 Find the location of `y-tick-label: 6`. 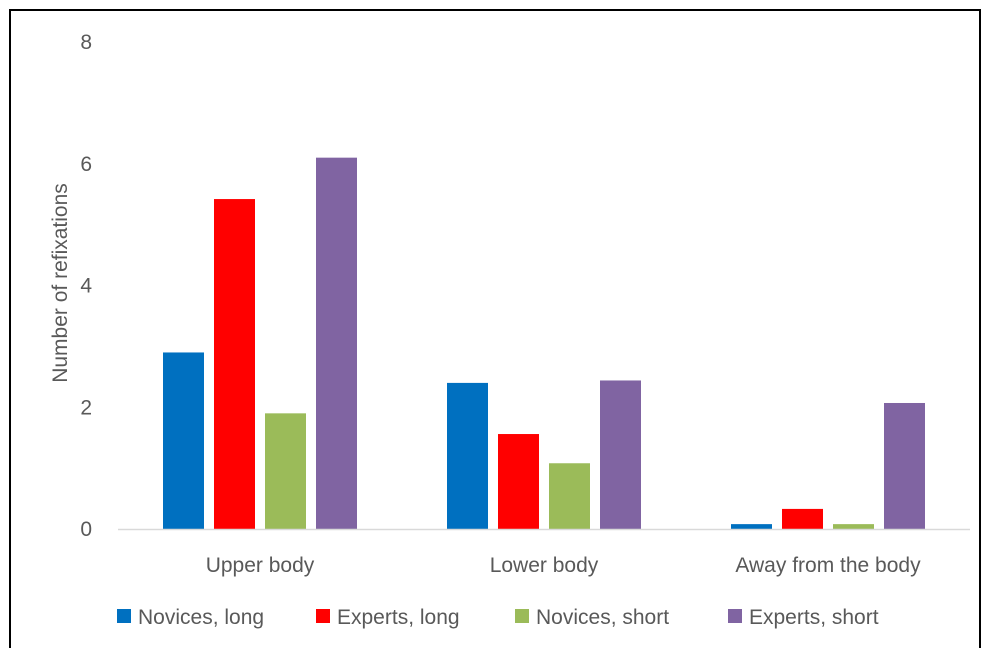

y-tick-label: 6 is located at coordinates (86, 164).